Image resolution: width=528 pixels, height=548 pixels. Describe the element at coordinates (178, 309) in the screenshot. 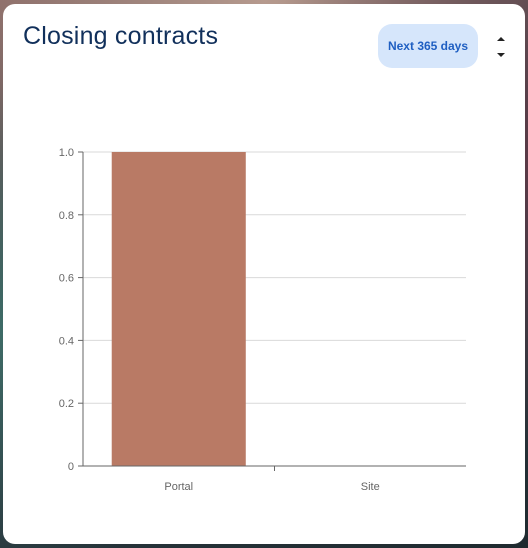

I see `bar-portal` at that location.